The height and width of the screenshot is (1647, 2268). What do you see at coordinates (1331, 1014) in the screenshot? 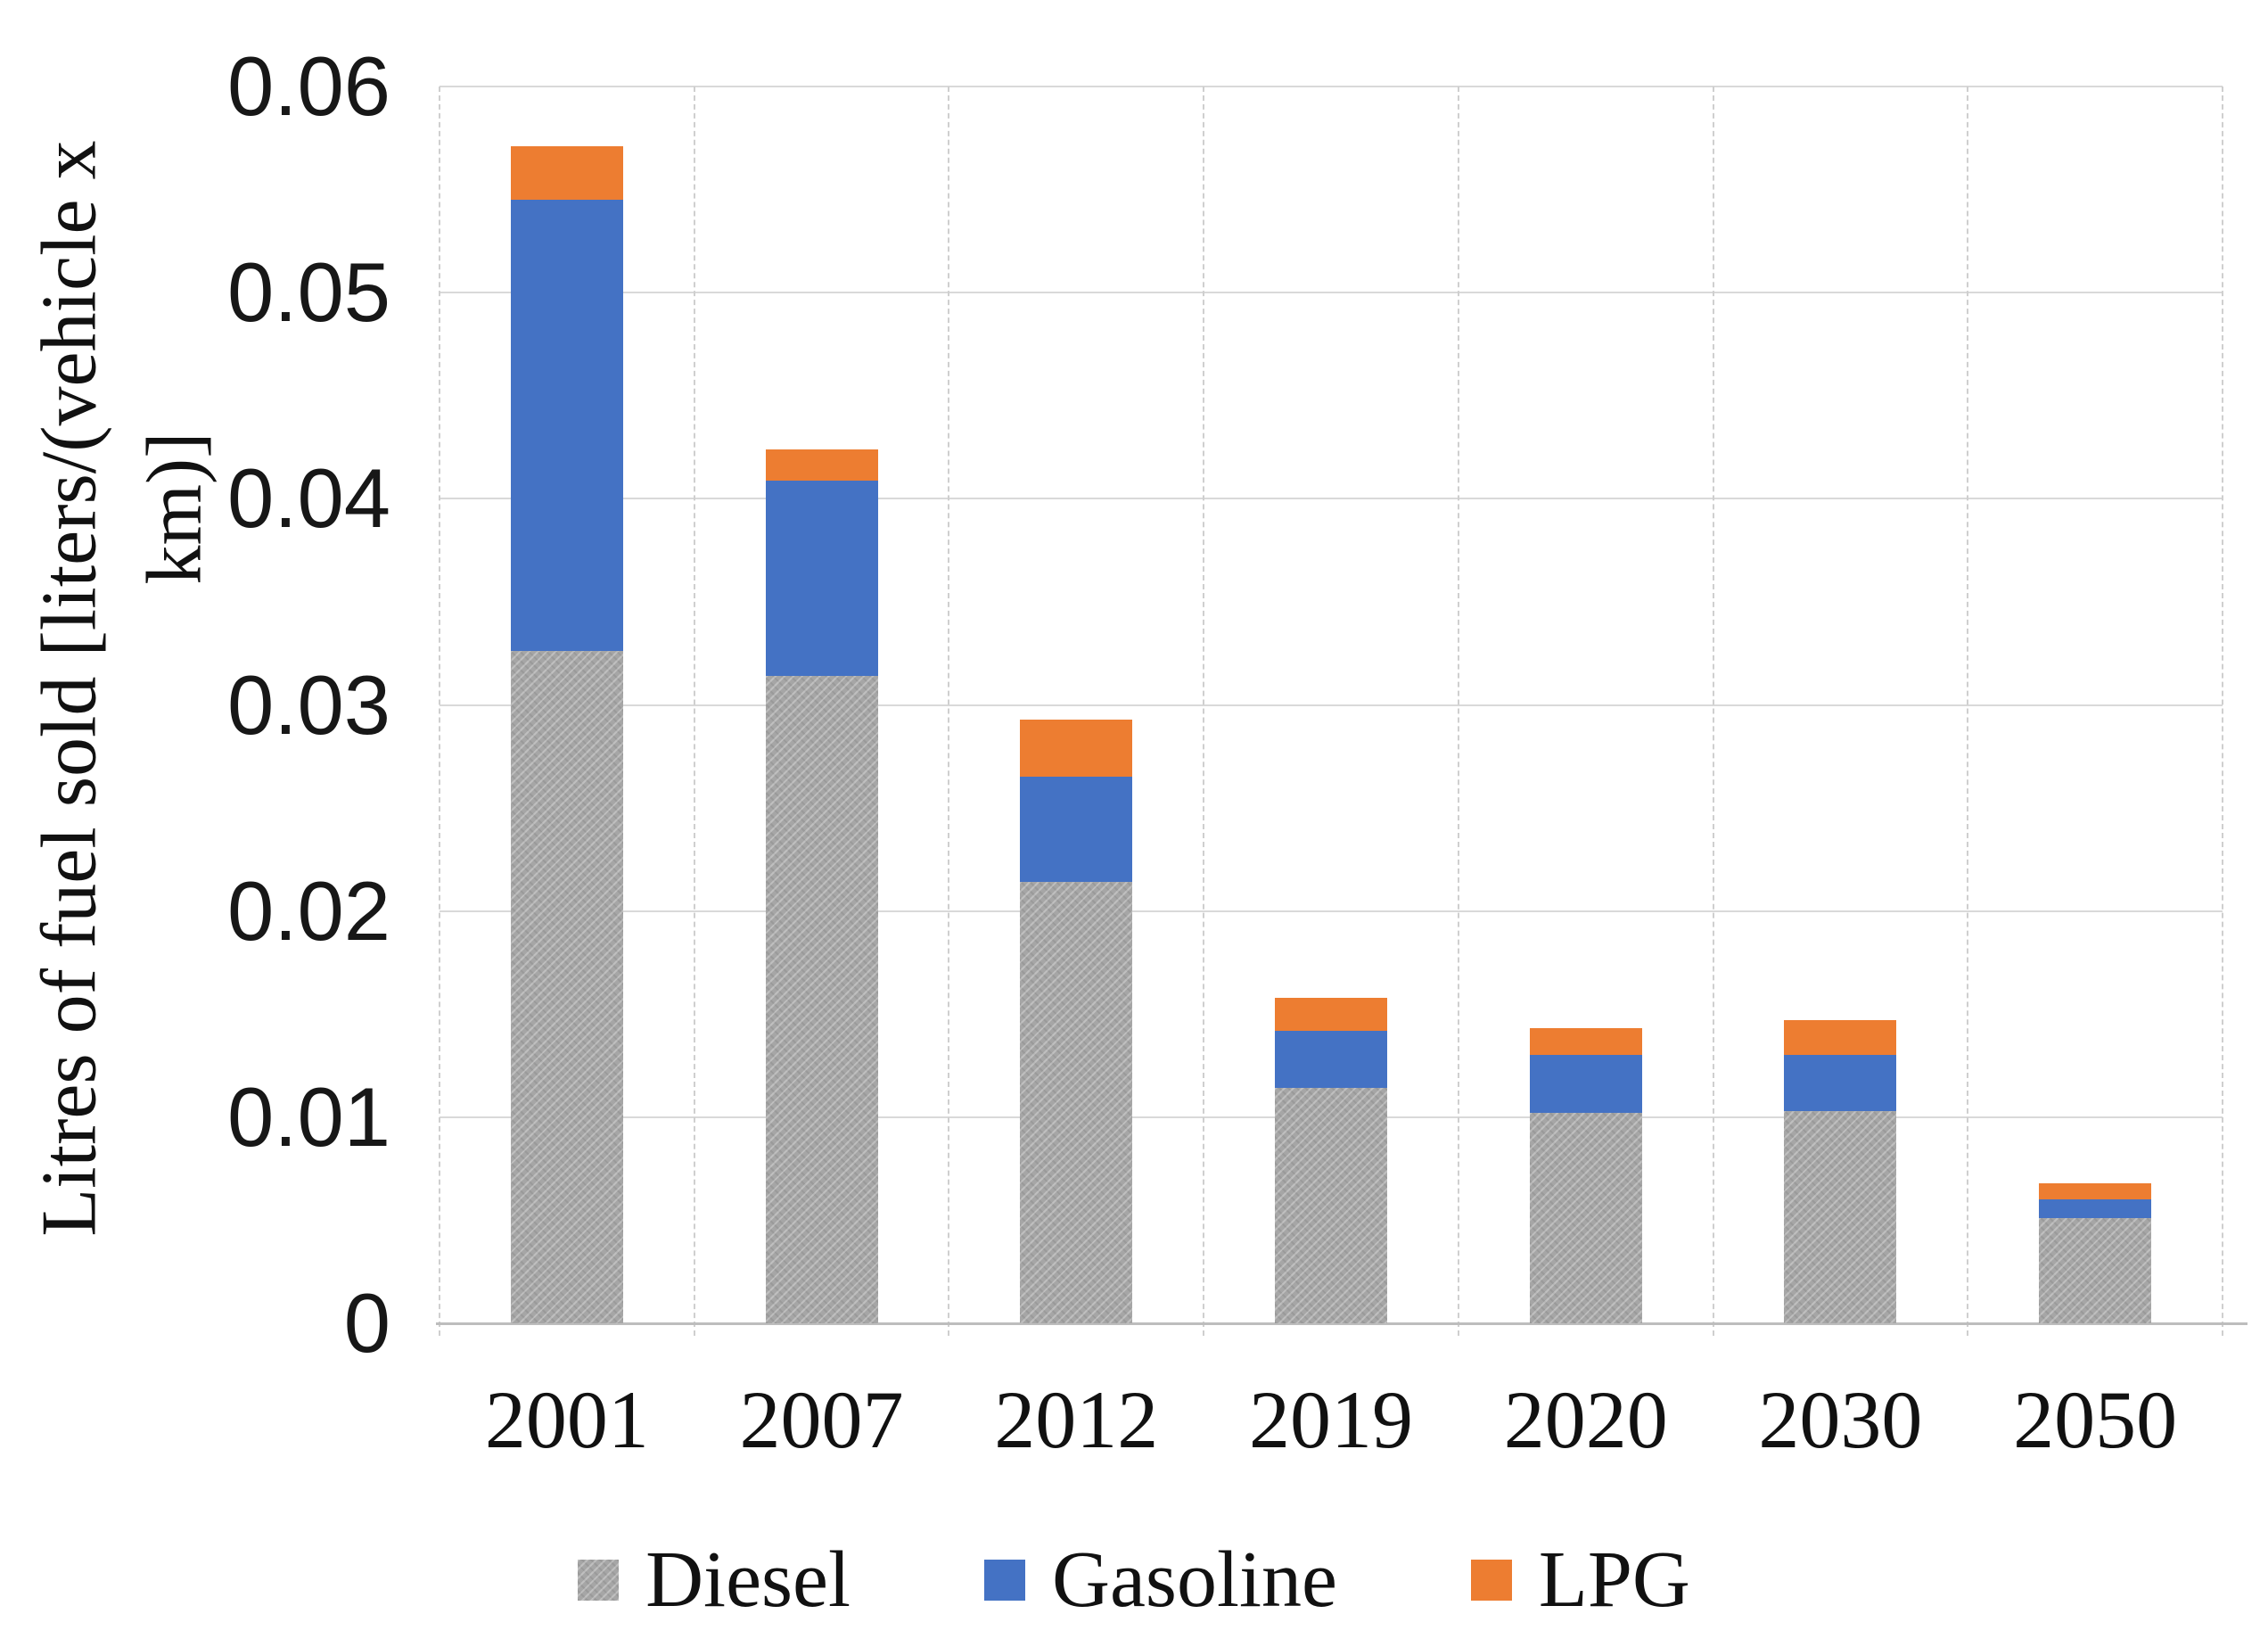
I see `bar-segment-2019-lpg` at bounding box center [1331, 1014].